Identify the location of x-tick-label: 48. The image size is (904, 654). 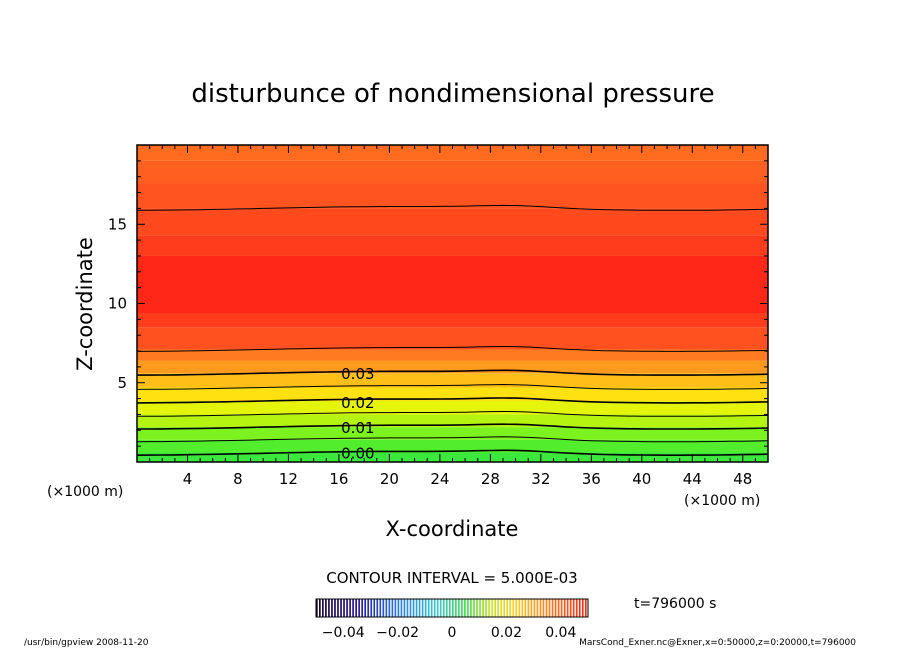
(742, 479).